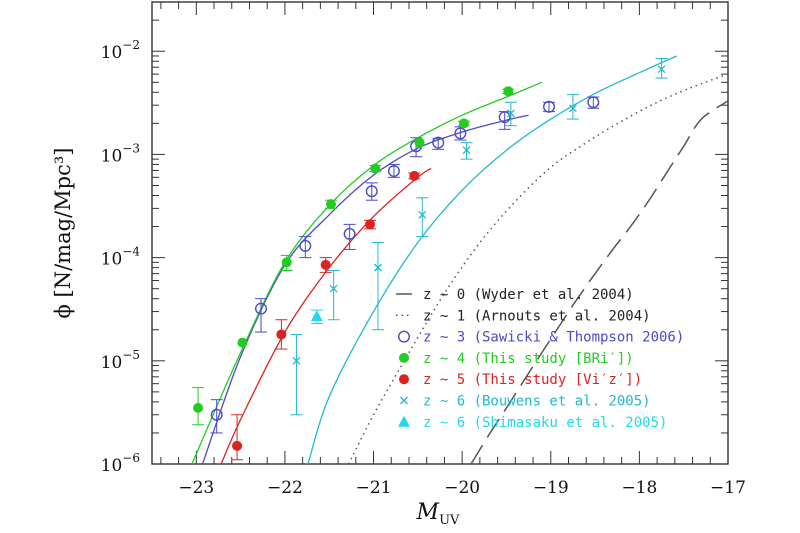 The height and width of the screenshot is (533, 800). I want to click on legend-label: z ~ 5 (This study [Vi′z′]), so click(532, 380).